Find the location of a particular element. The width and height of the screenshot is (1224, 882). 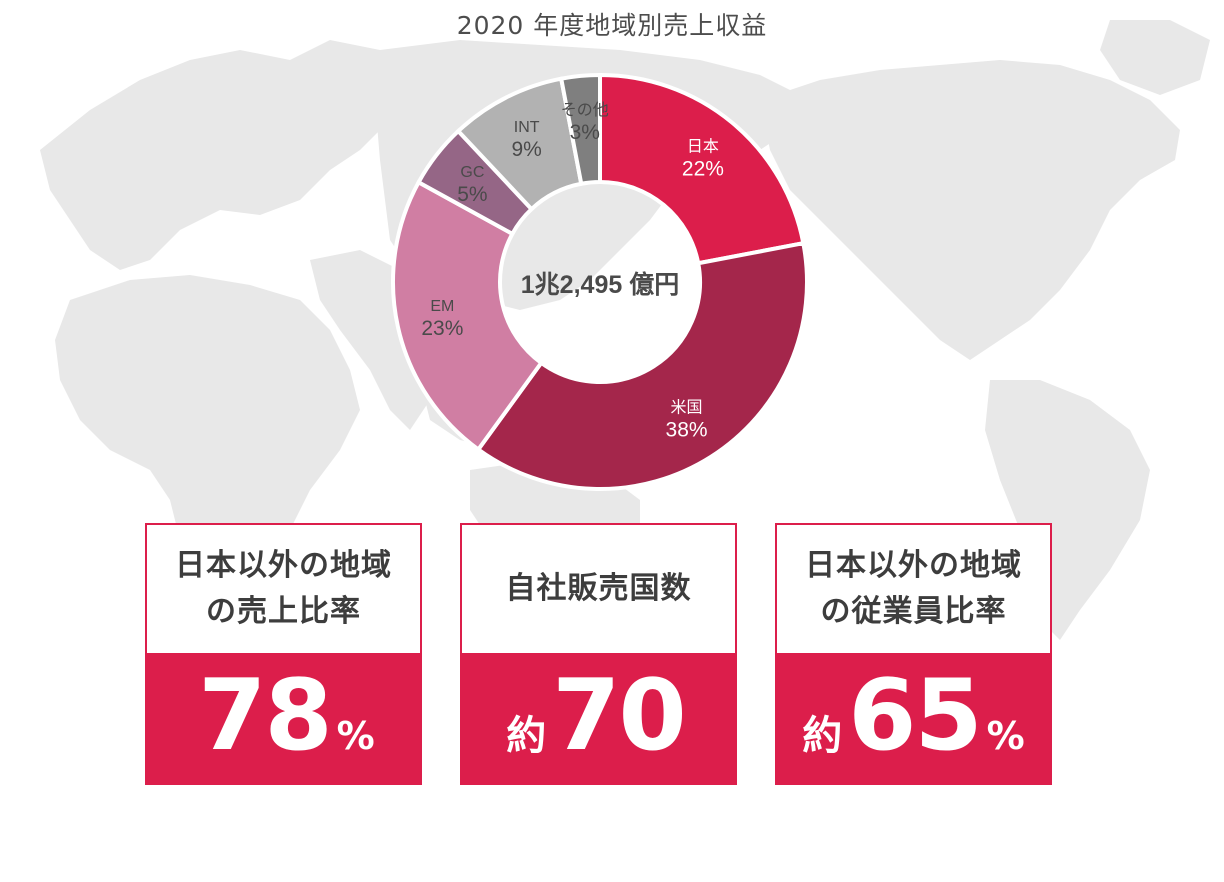

stat-value: 約 65 % is located at coordinates (913, 719).